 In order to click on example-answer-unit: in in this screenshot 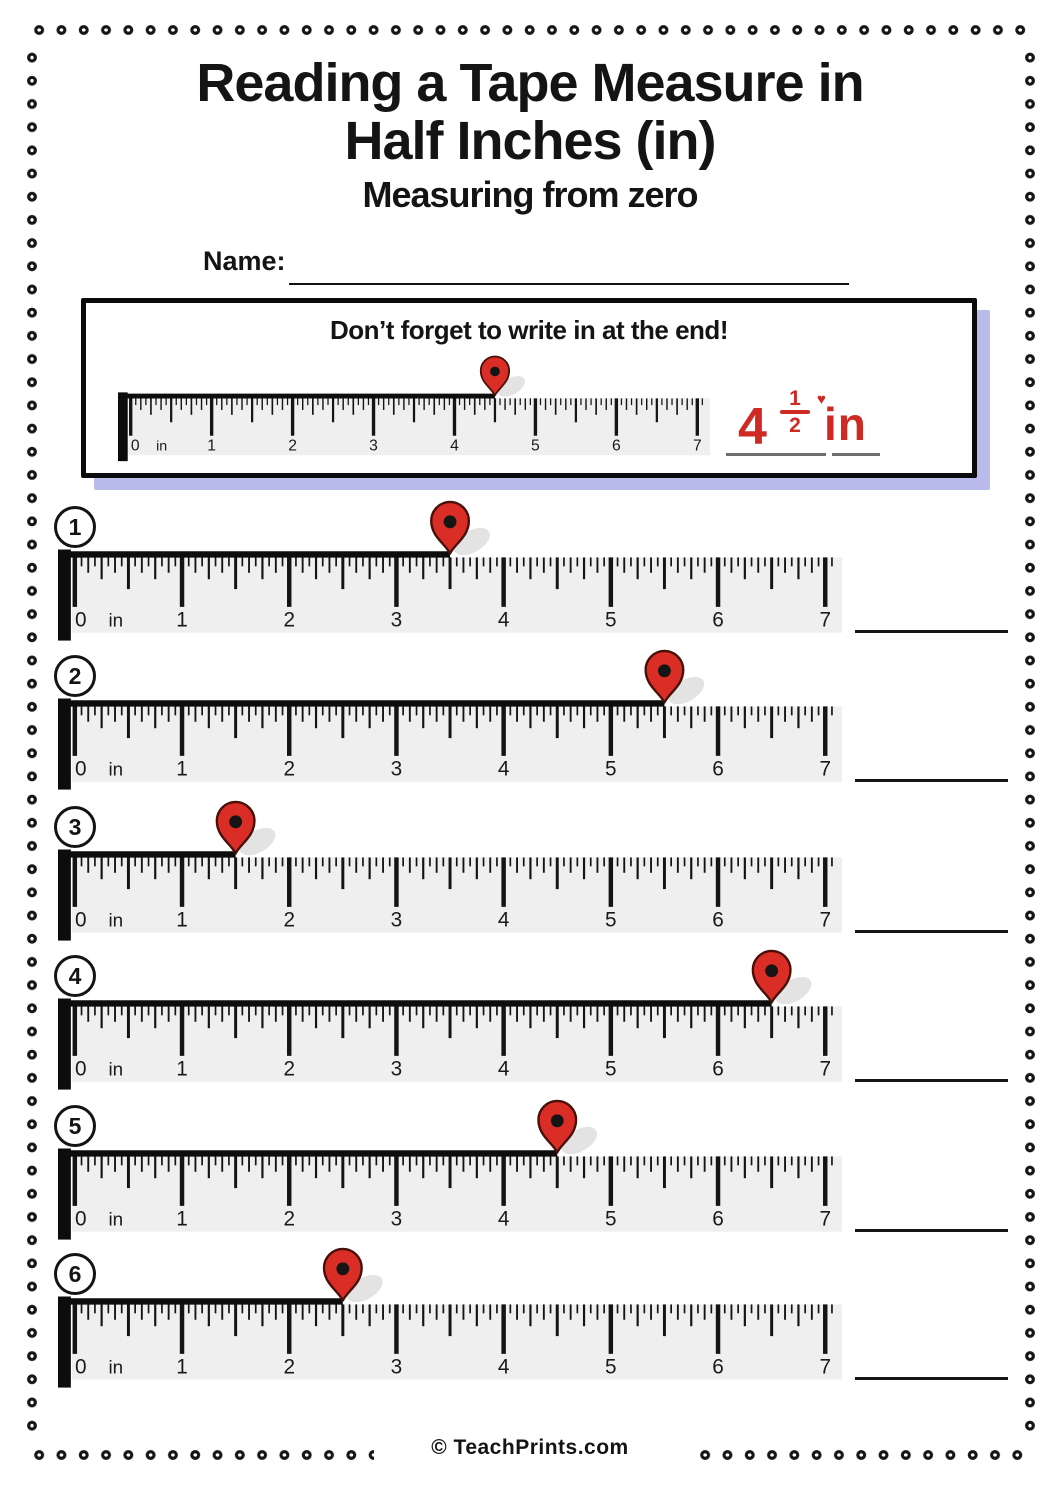, I will do `click(845, 424)`.